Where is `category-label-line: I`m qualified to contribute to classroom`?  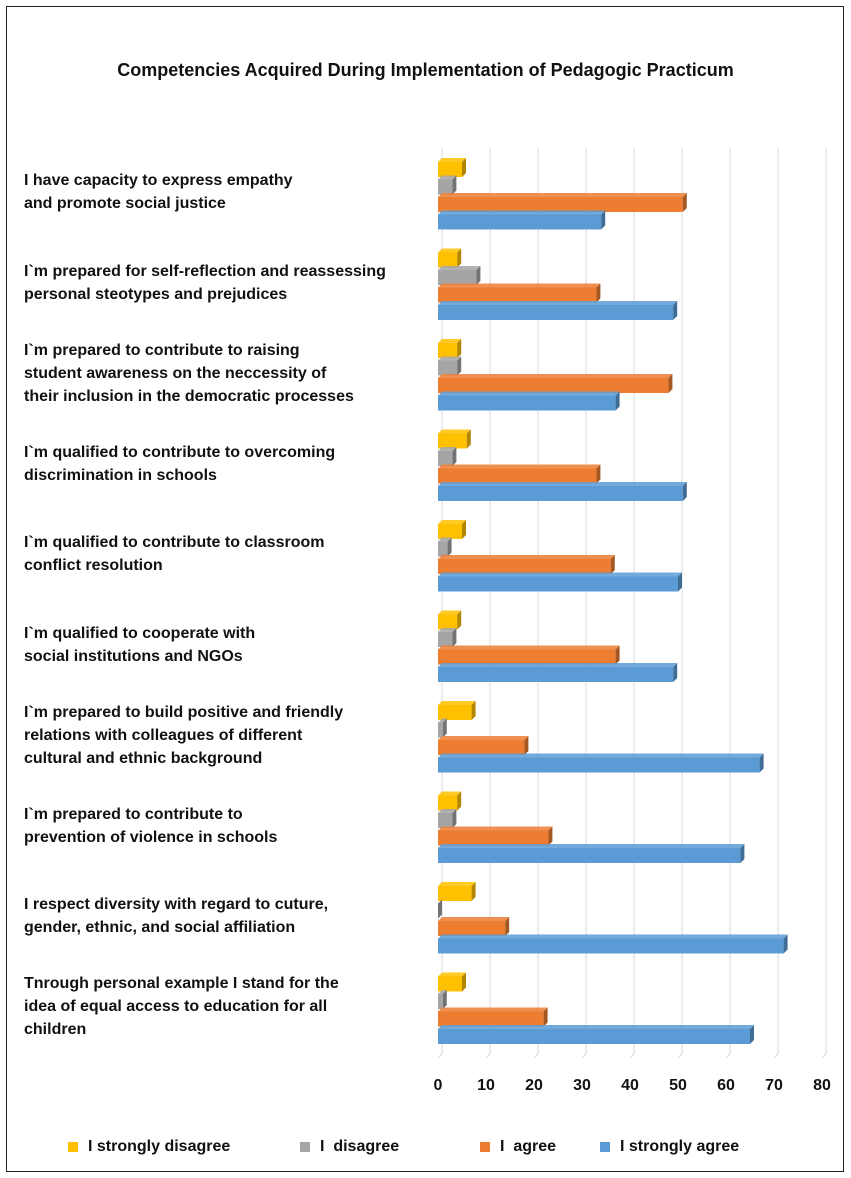
category-label-line: I`m qualified to contribute to classroom is located at coordinates (174, 542).